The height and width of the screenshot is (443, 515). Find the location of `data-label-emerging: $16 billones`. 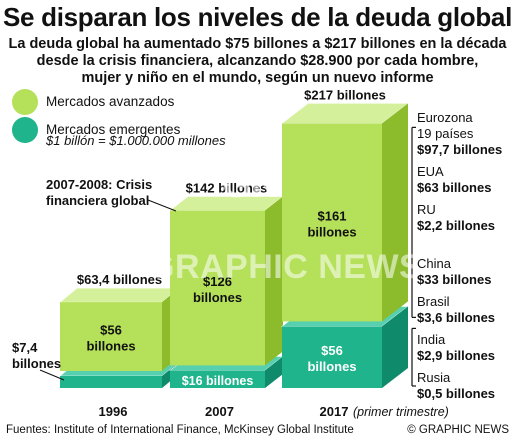

data-label-emerging: $16 billones is located at coordinates (218, 381).